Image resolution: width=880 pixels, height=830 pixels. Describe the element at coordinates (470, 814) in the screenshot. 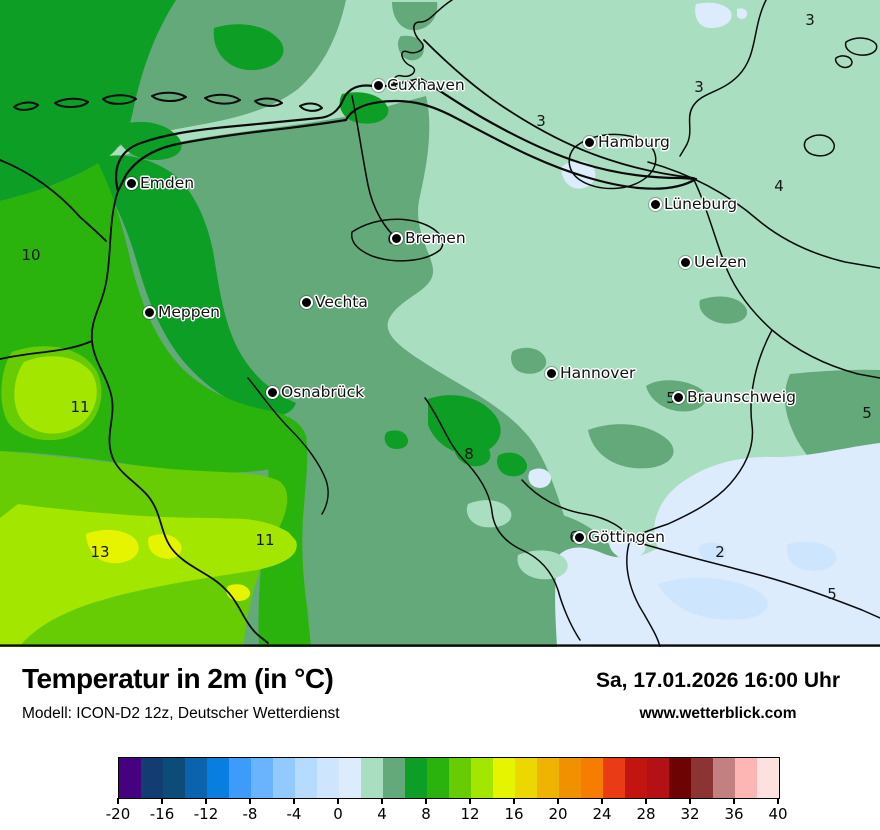

I see `colorbar-tick-label: 12` at that location.